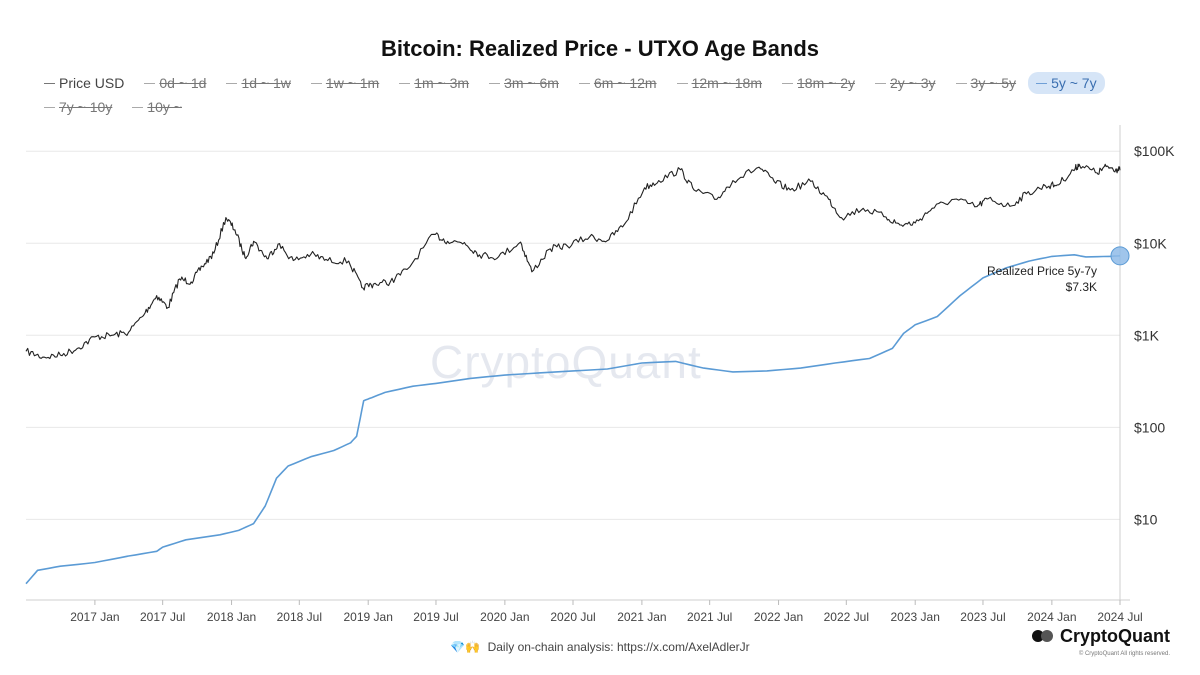 This screenshot has height=675, width=1200. Describe the element at coordinates (162, 617) in the screenshot. I see `x-tick-label: 2017 Jul` at that location.